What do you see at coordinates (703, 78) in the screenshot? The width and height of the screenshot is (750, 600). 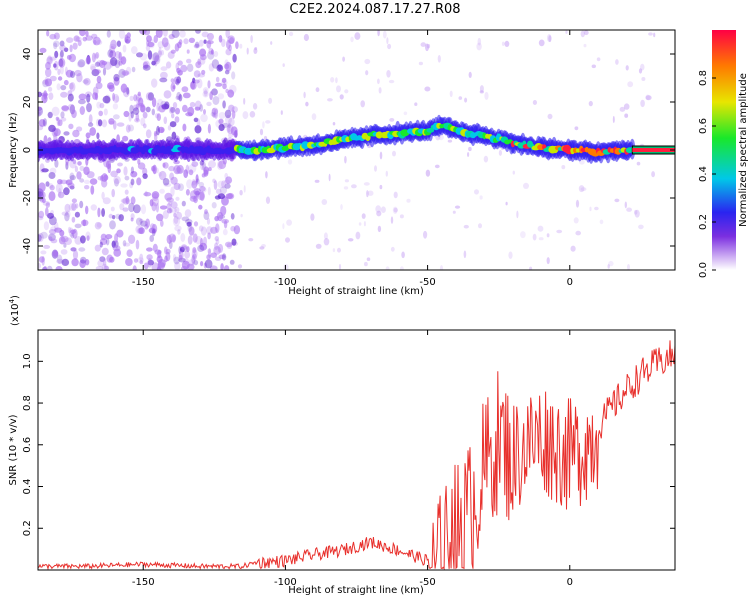 I see `colorbar-tick-label: 0.8` at bounding box center [703, 78].